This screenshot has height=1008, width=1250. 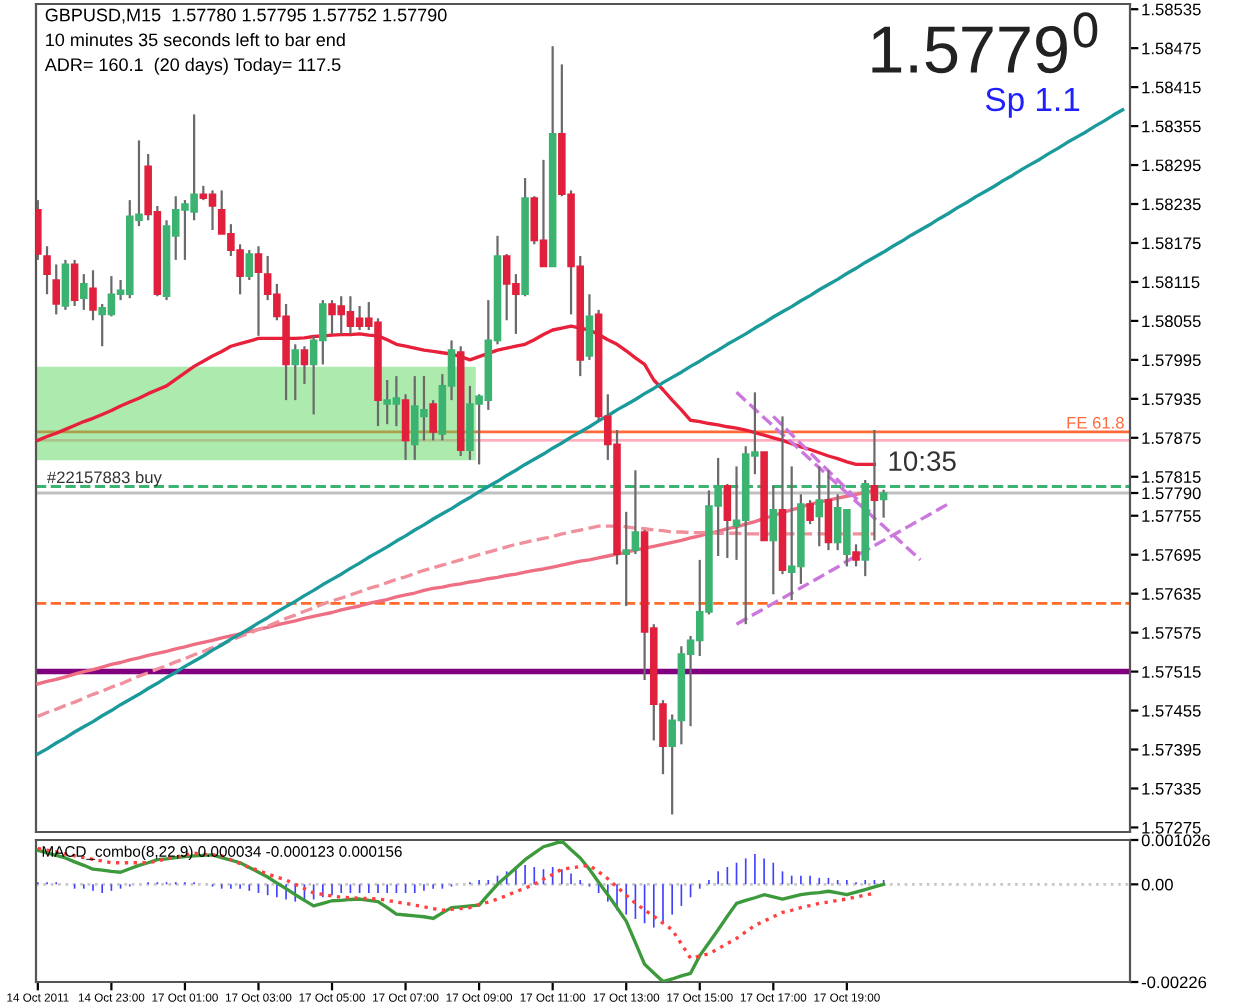 What do you see at coordinates (1171, 165) in the screenshot?
I see `y-tick-label: 1.58295` at bounding box center [1171, 165].